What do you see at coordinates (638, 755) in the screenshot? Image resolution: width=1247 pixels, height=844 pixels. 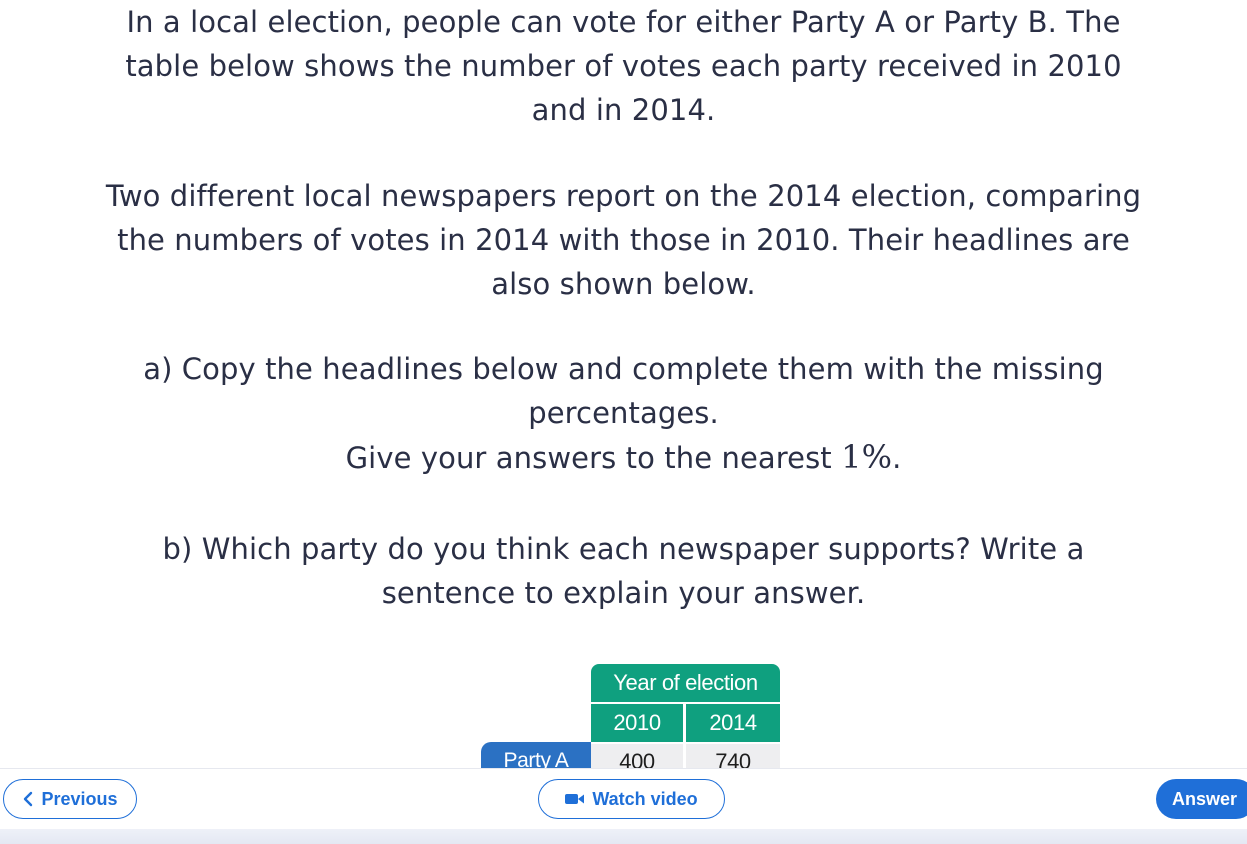 I see `table-cell: 400` at bounding box center [638, 755].